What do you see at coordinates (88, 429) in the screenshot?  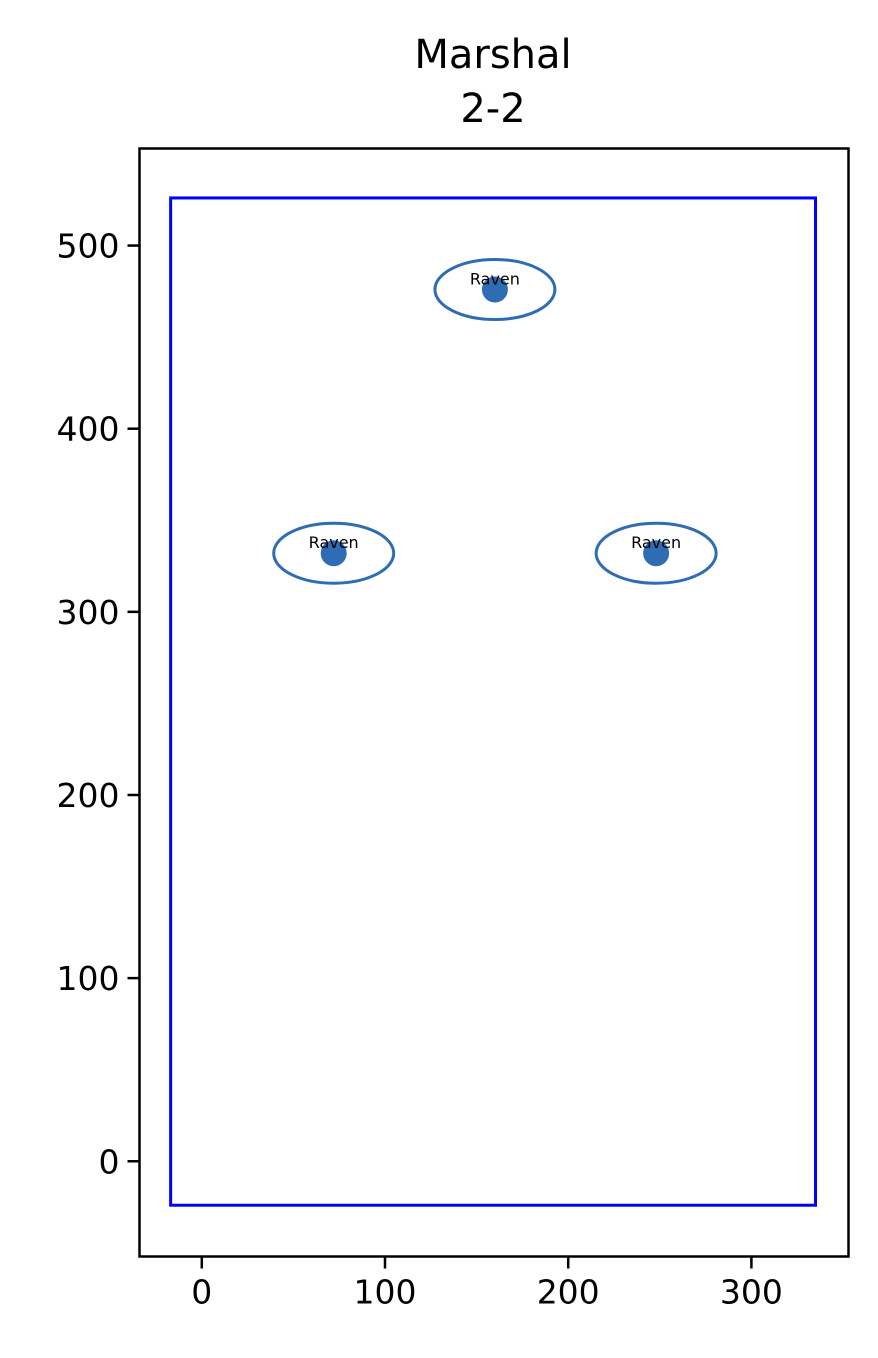 I see `y-tick-label: 400` at bounding box center [88, 429].